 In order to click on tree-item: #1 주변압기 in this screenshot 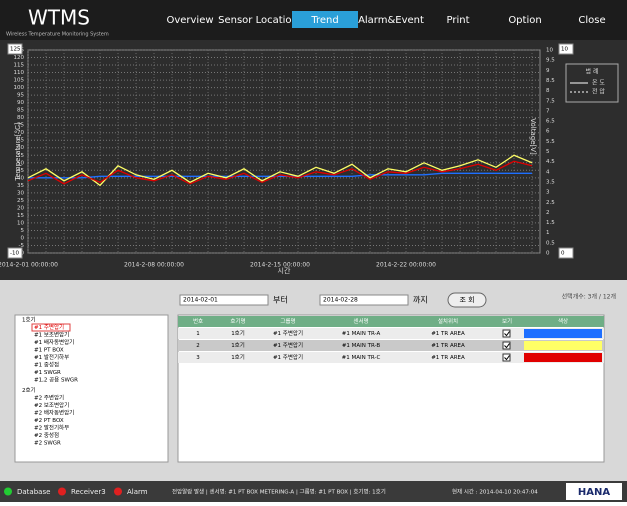, I will do `click(49, 327)`.